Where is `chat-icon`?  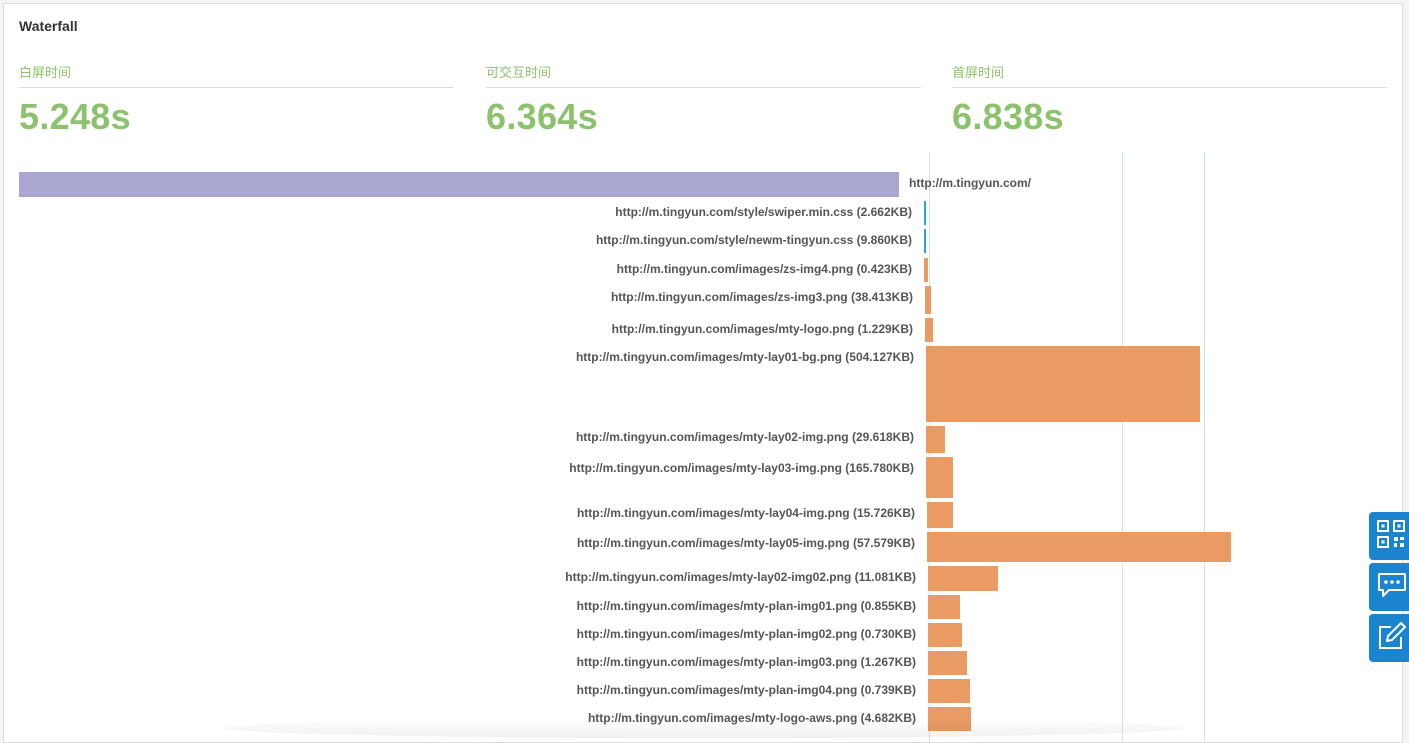 chat-icon is located at coordinates (1392, 587).